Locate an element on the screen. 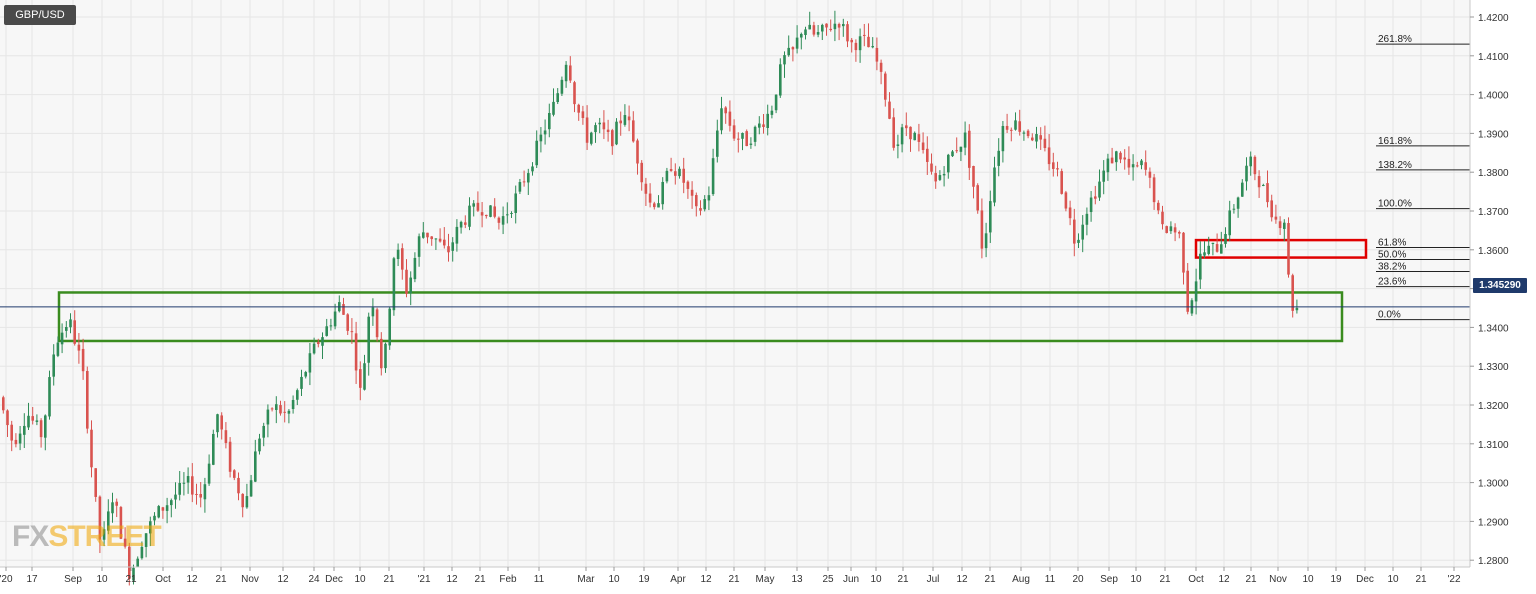  x-tick-label-22: Apr is located at coordinates (678, 579).